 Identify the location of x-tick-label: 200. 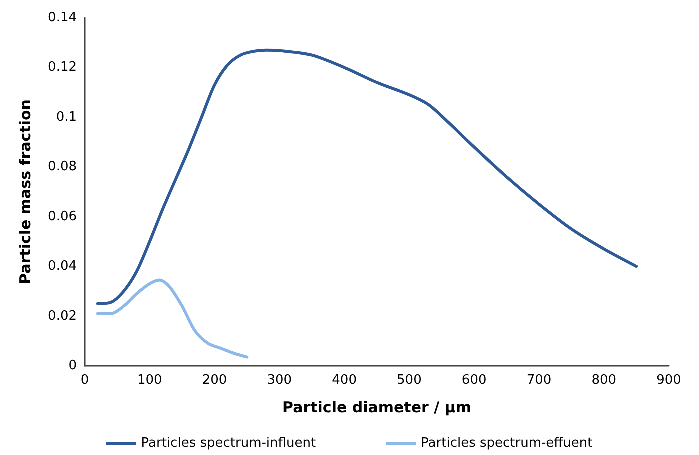
(215, 380).